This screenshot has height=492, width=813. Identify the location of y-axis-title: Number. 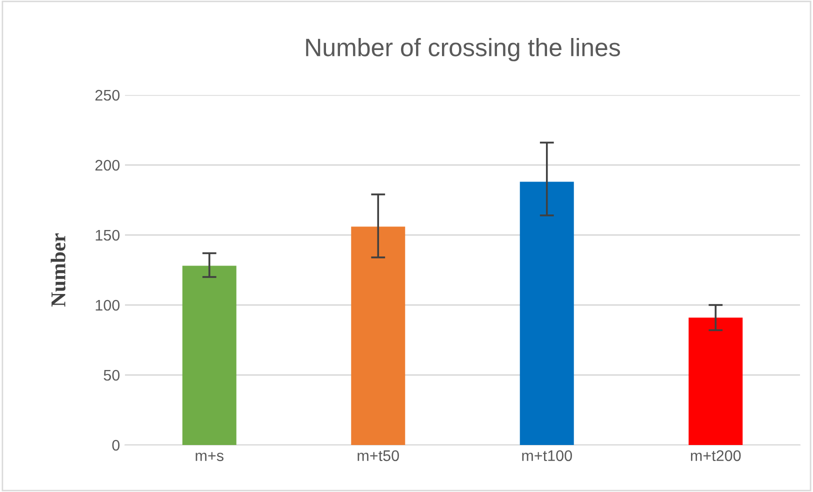
(58, 270).